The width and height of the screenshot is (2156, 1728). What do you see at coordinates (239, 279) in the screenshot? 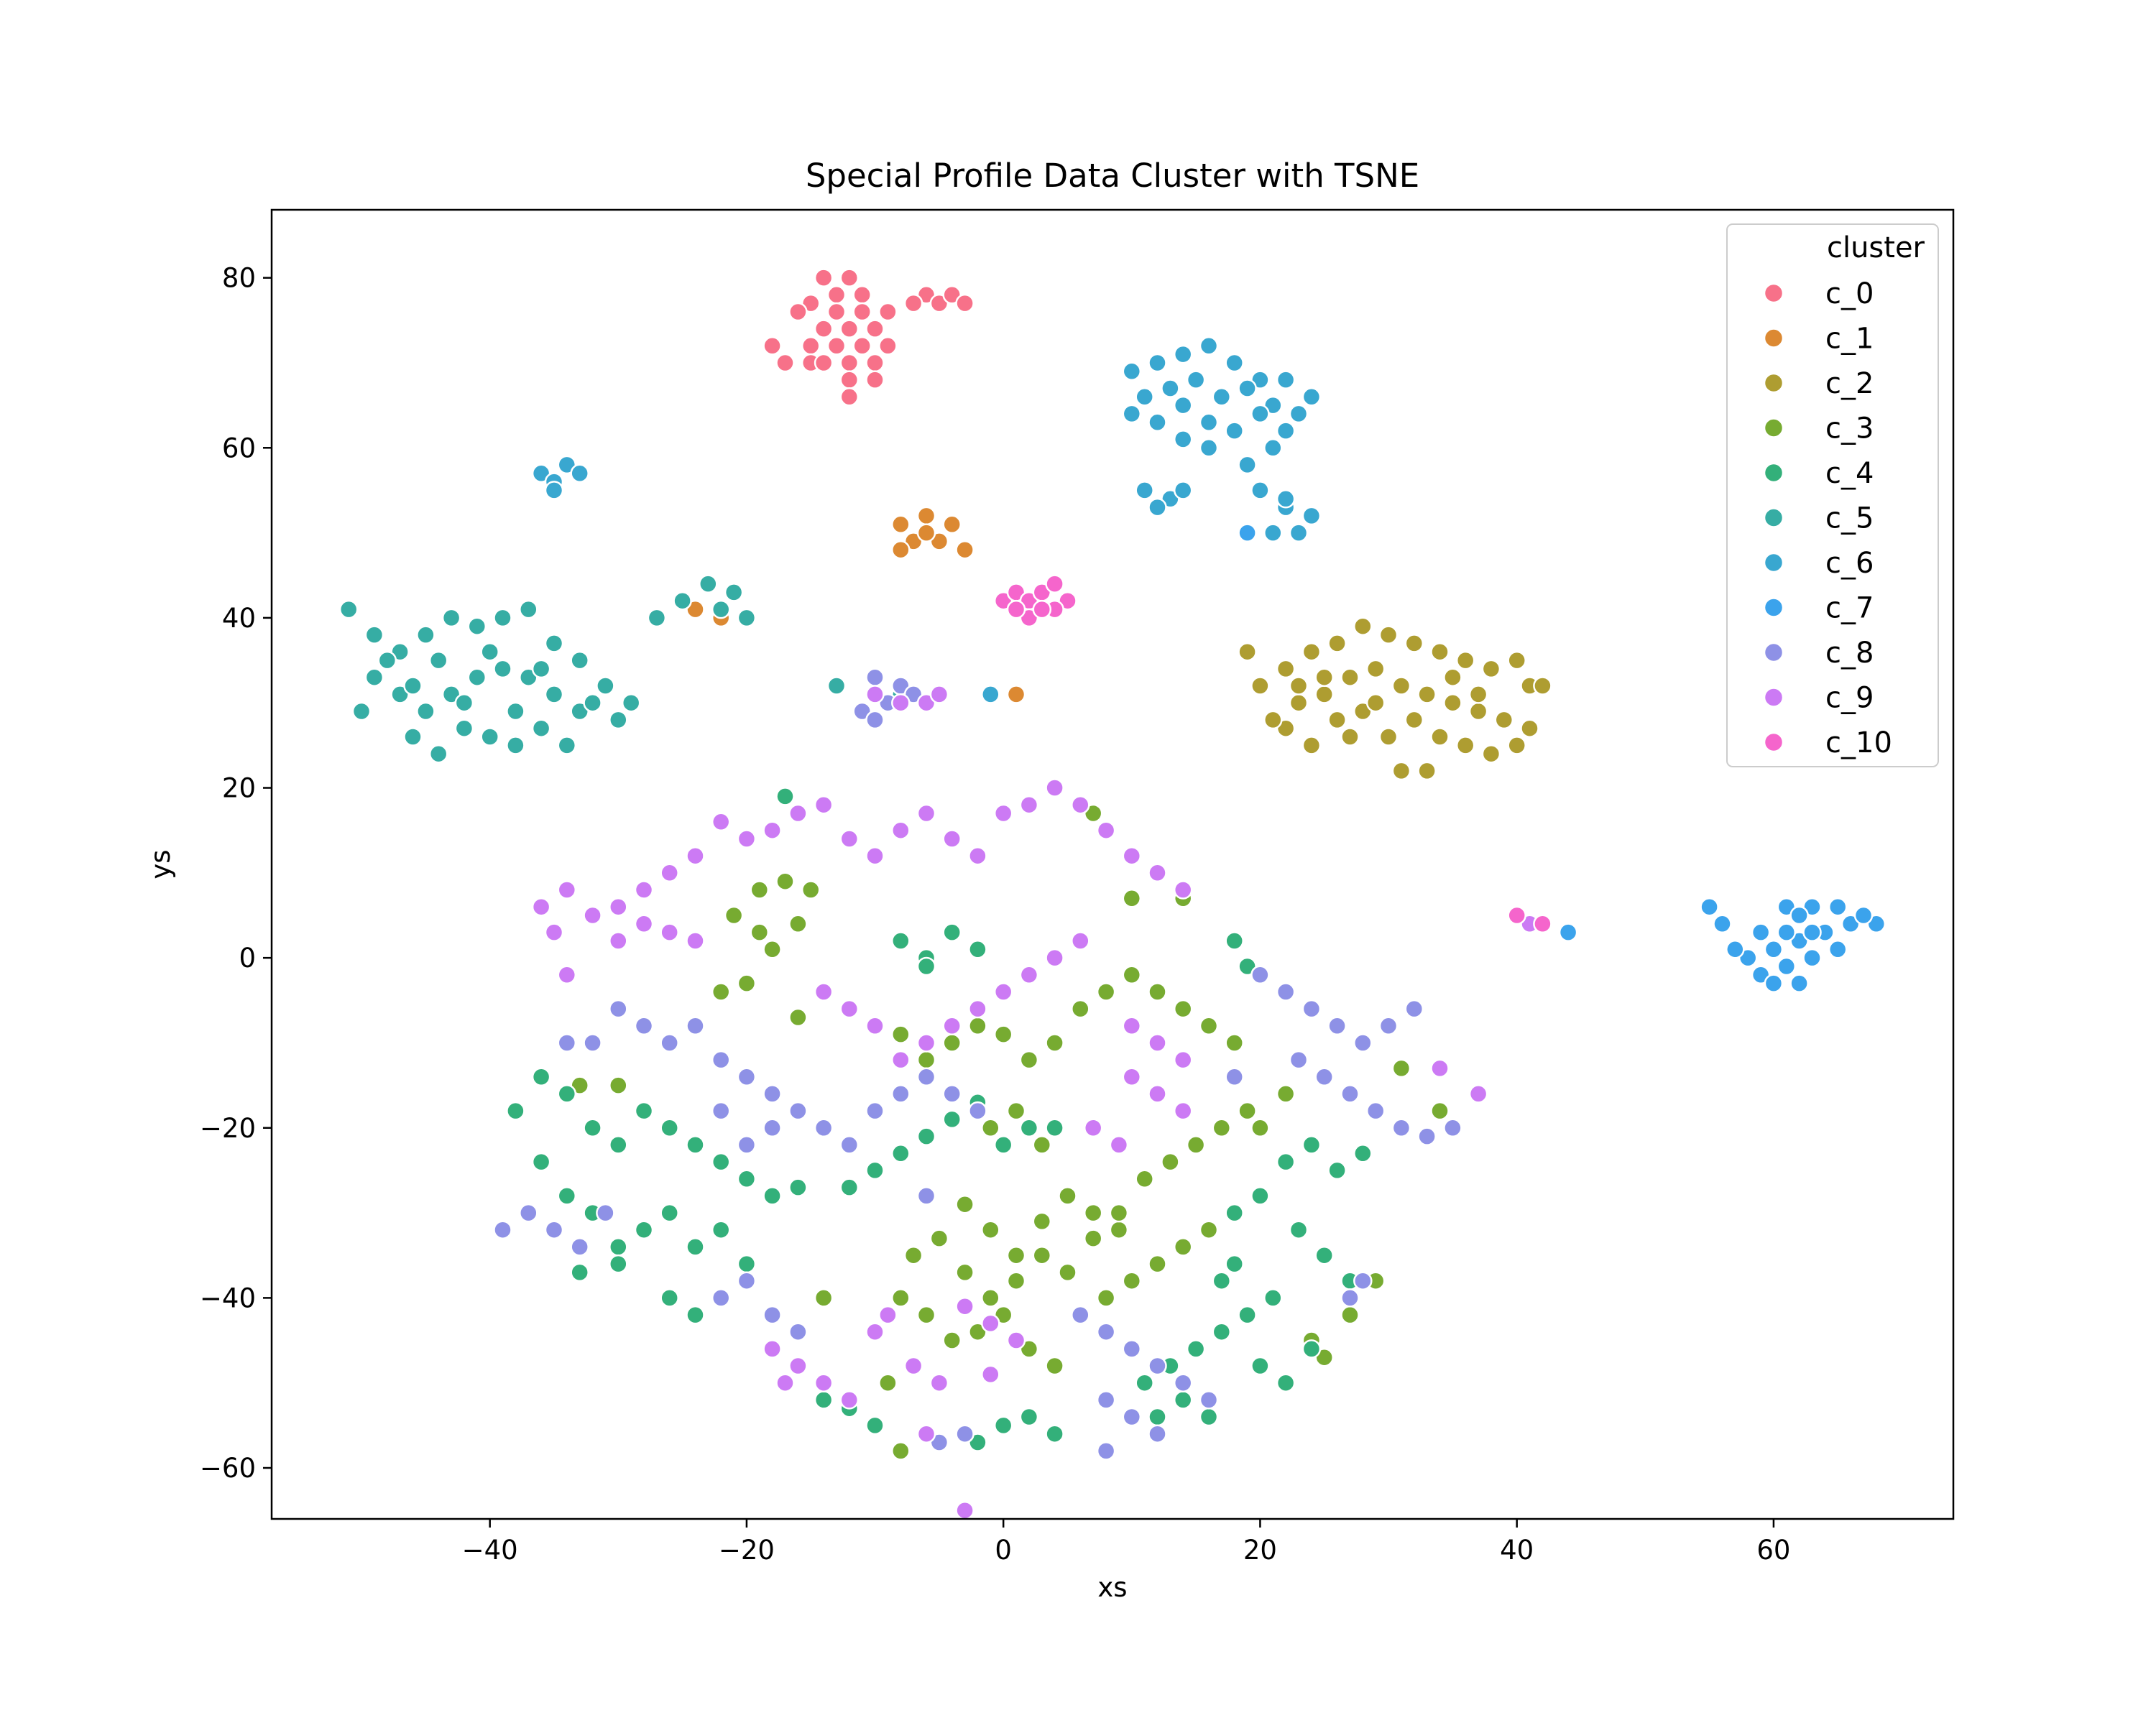
I see `y-tick-label: 80` at bounding box center [239, 279].